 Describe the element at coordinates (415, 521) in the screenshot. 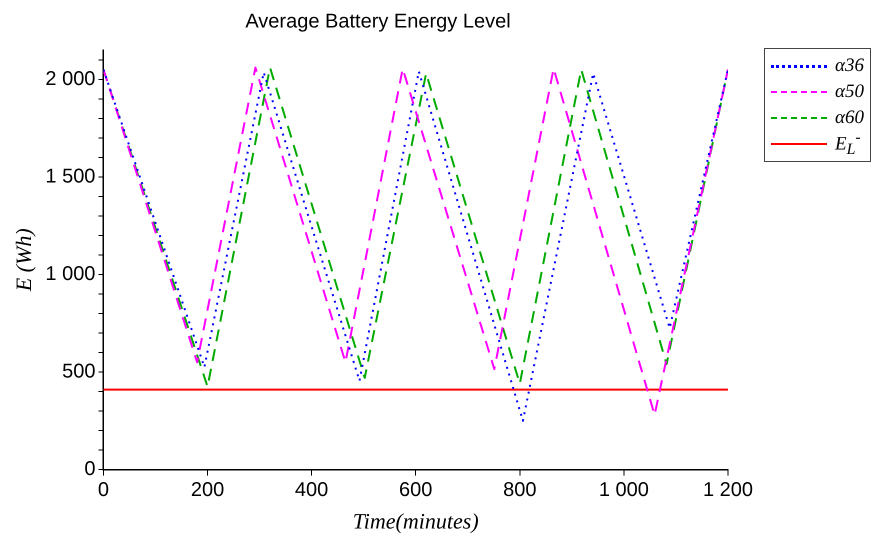

I see `x-axis-title: Time(minutes)` at that location.